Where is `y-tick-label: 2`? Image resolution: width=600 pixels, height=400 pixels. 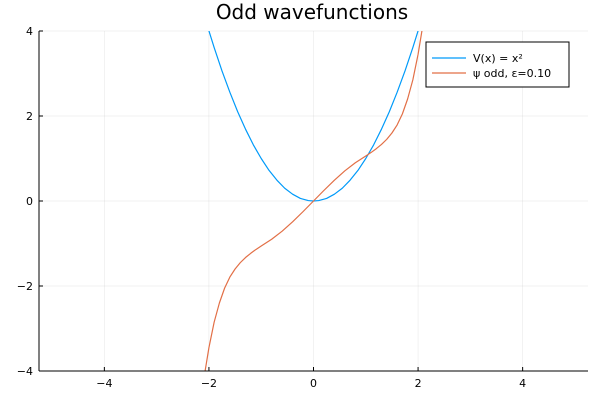
y-tick-label: 2 is located at coordinates (29, 116).